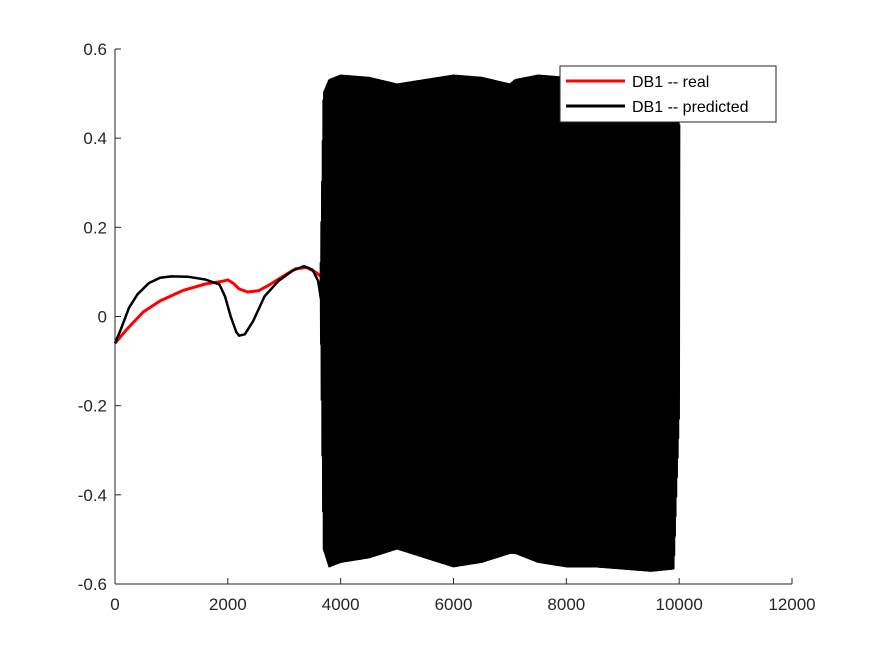 Image resolution: width=875 pixels, height=656 pixels. What do you see at coordinates (228, 604) in the screenshot?
I see `x-tick-label: 2000` at bounding box center [228, 604].